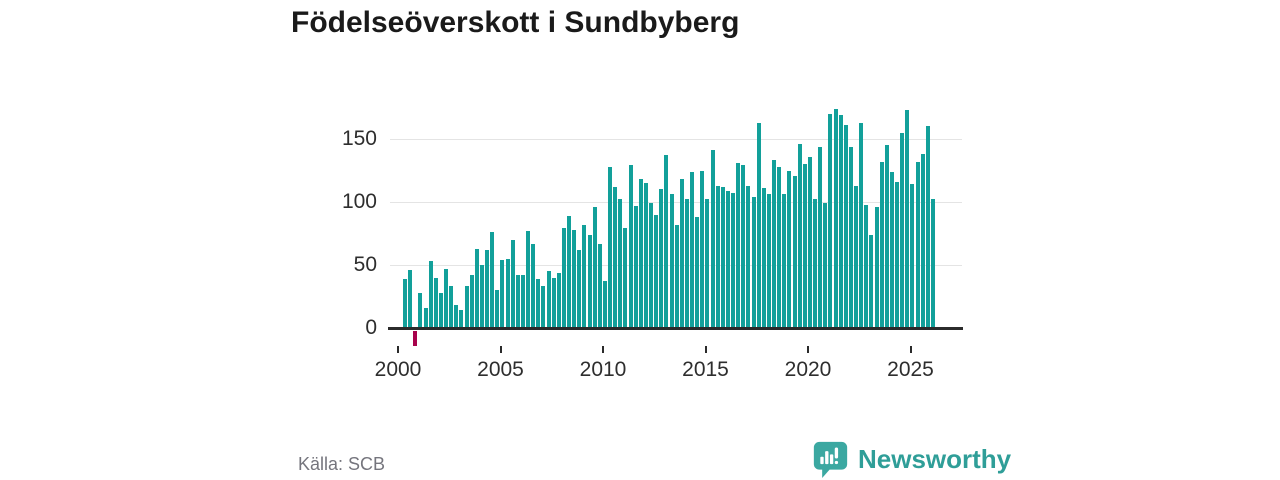 This screenshot has width=1280, height=480. What do you see at coordinates (603, 369) in the screenshot?
I see `x-axis-label-2010: 2010` at bounding box center [603, 369].